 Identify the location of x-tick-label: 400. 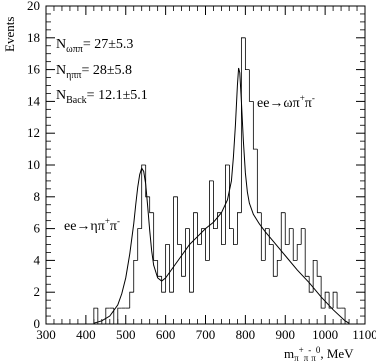
(86, 334).